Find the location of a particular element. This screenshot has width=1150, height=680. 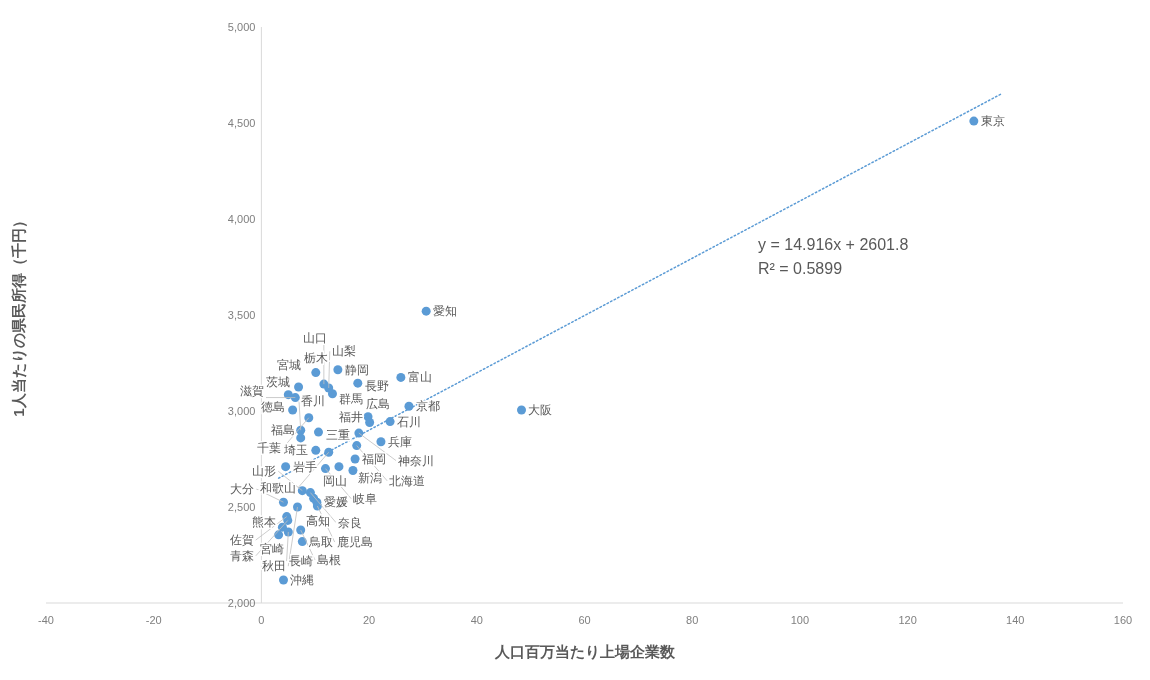

annotation: 栃木 is located at coordinates (315, 357).